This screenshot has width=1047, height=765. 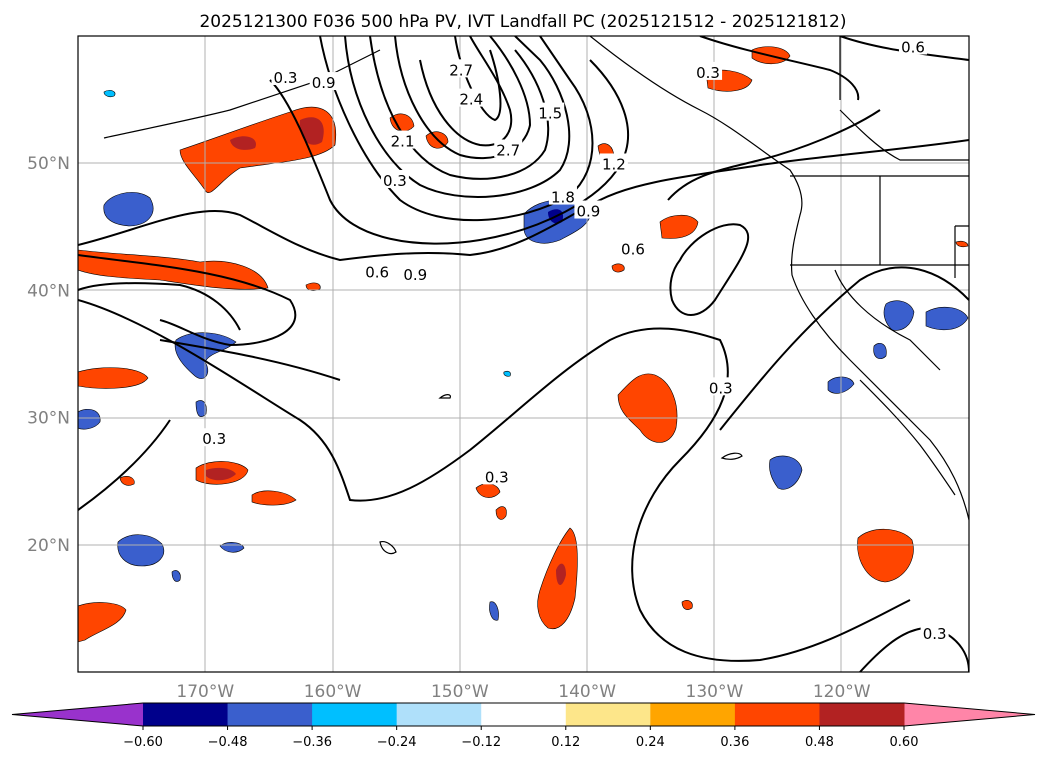 I want to click on contour-label: 2.1, so click(x=403, y=142).